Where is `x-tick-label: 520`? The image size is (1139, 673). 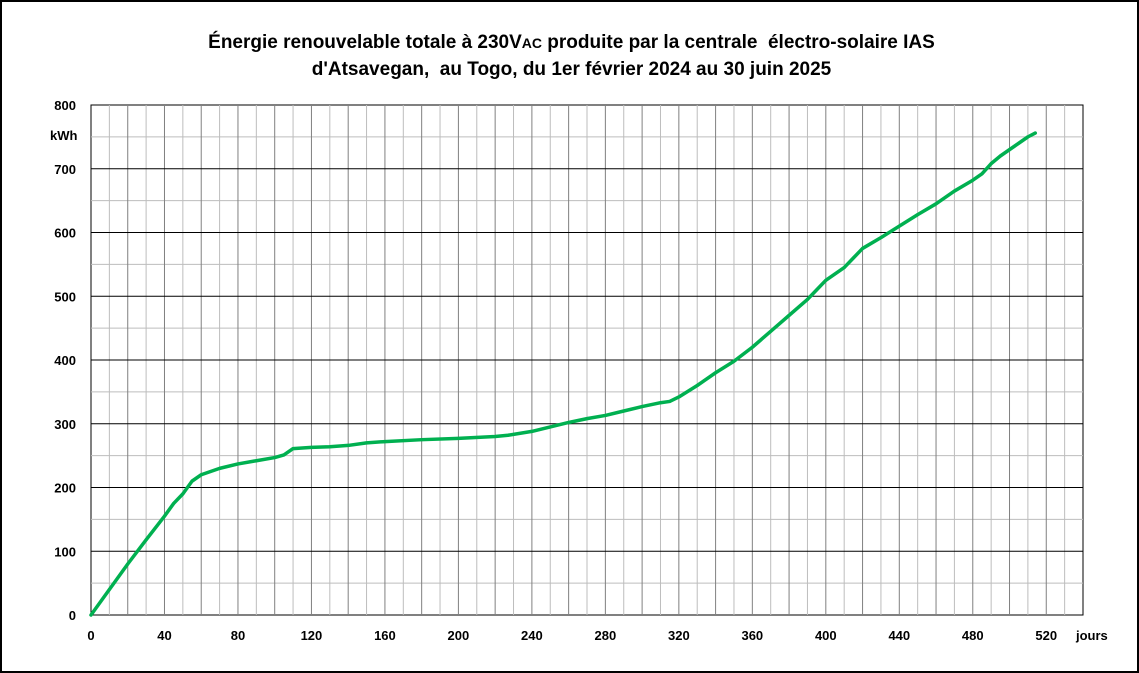 x-tick-label: 520 is located at coordinates (1046, 635).